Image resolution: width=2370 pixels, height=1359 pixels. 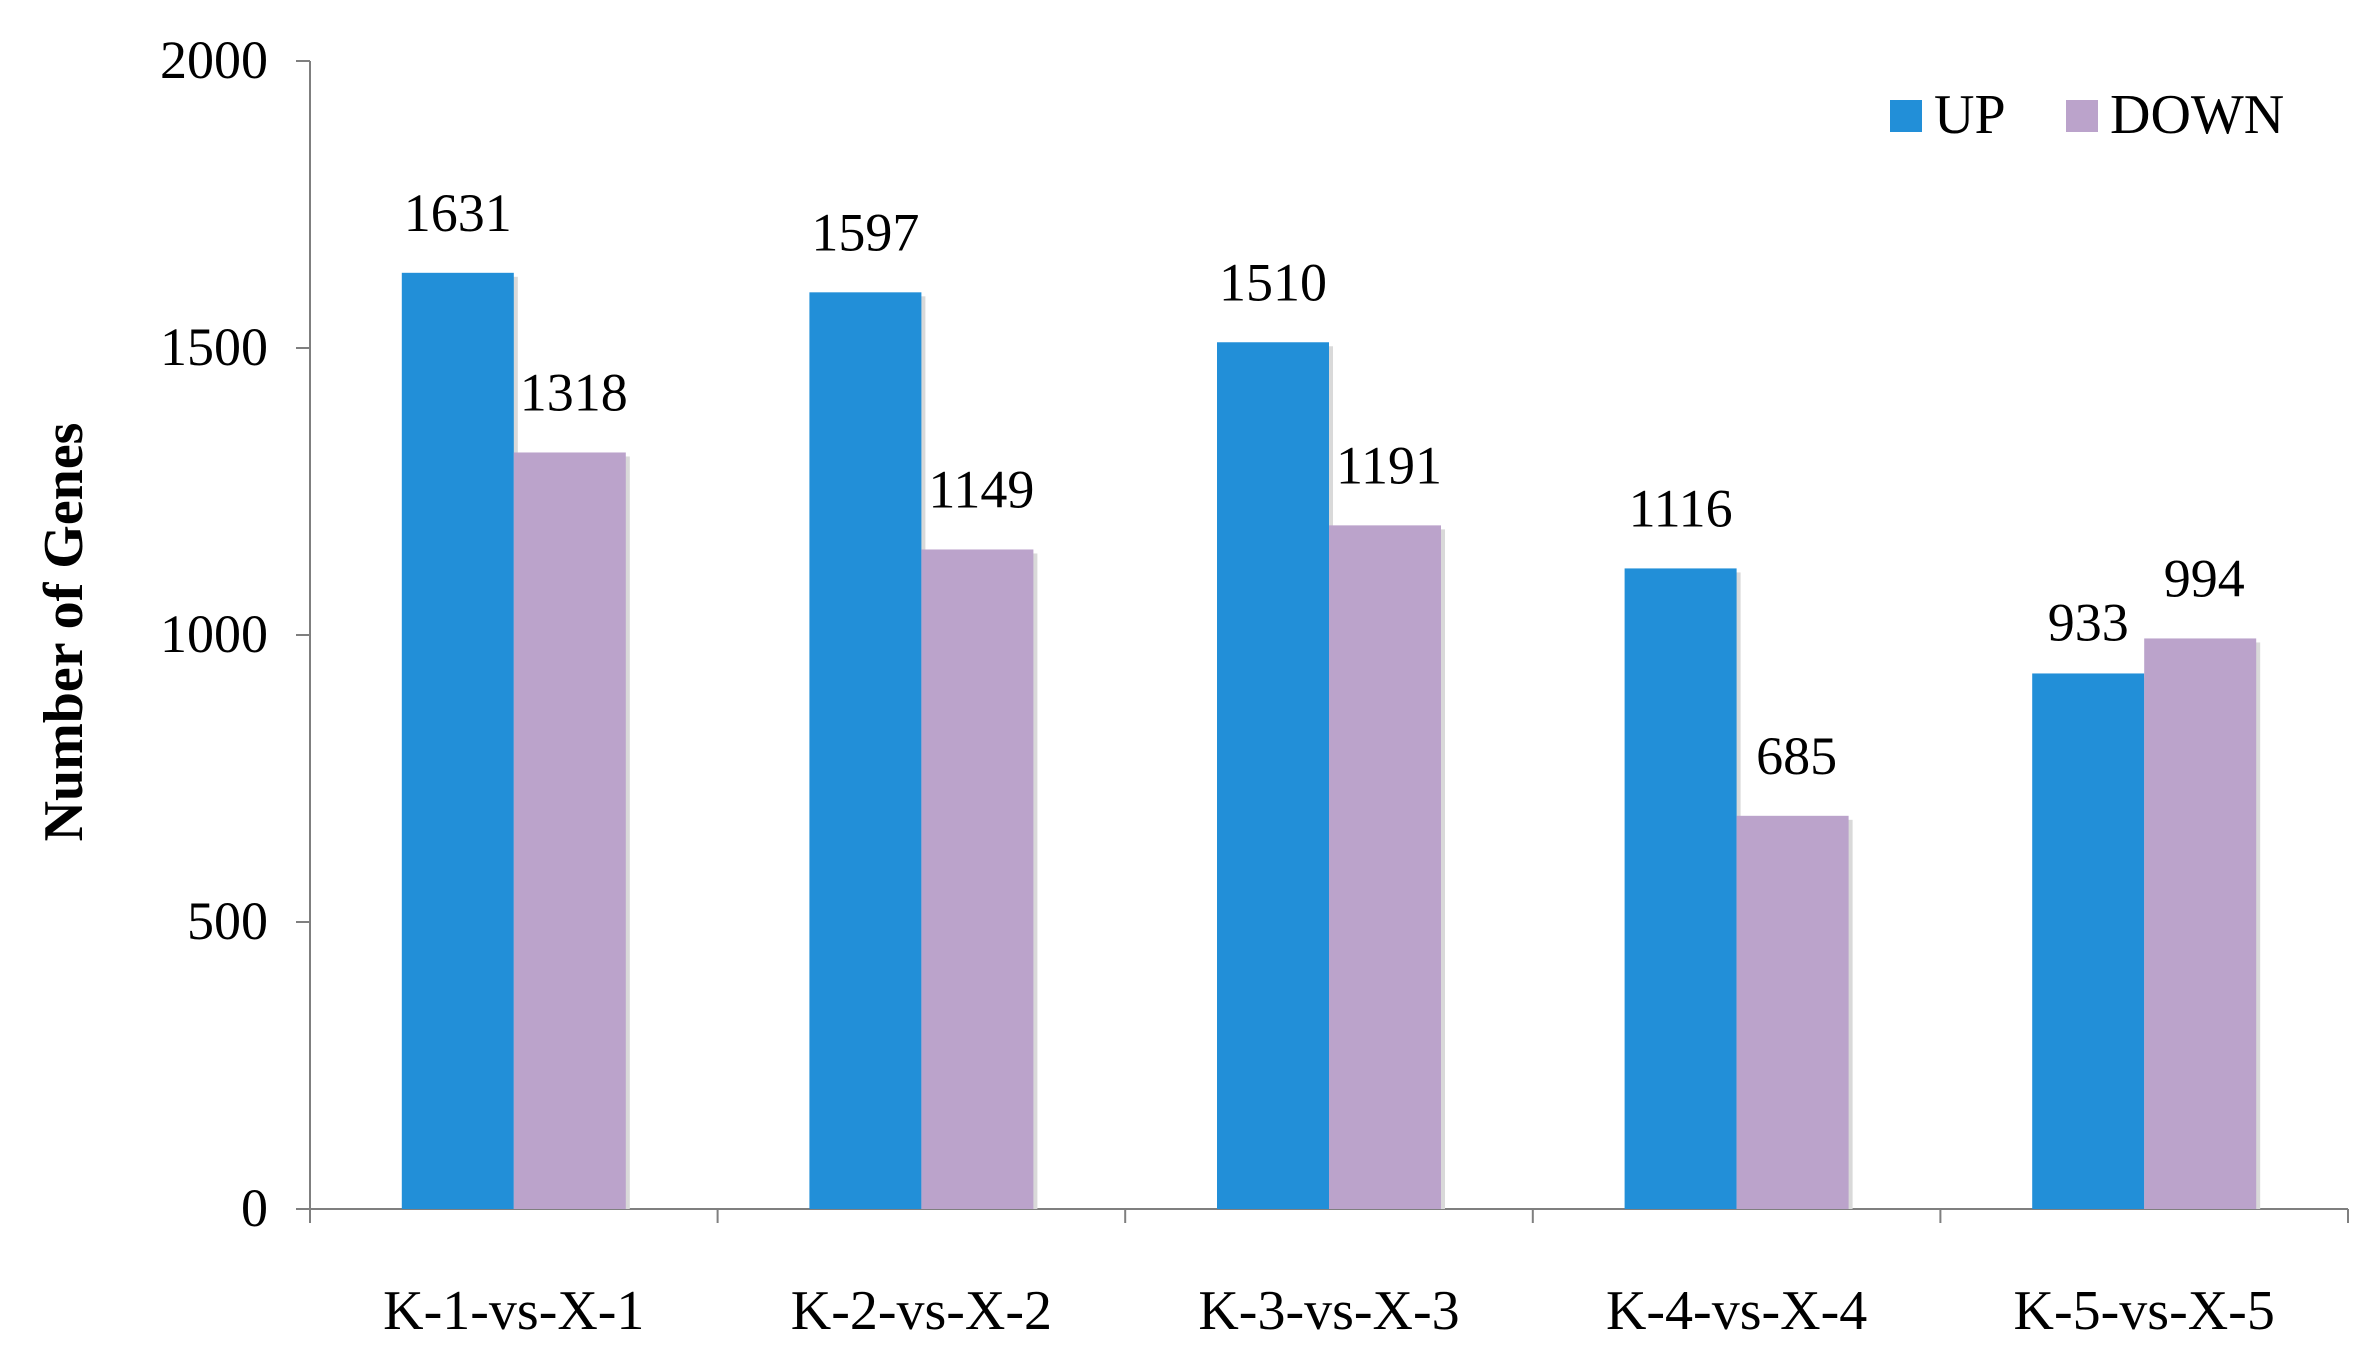 I want to click on y-tick-label: 1500, so click(x=214, y=347).